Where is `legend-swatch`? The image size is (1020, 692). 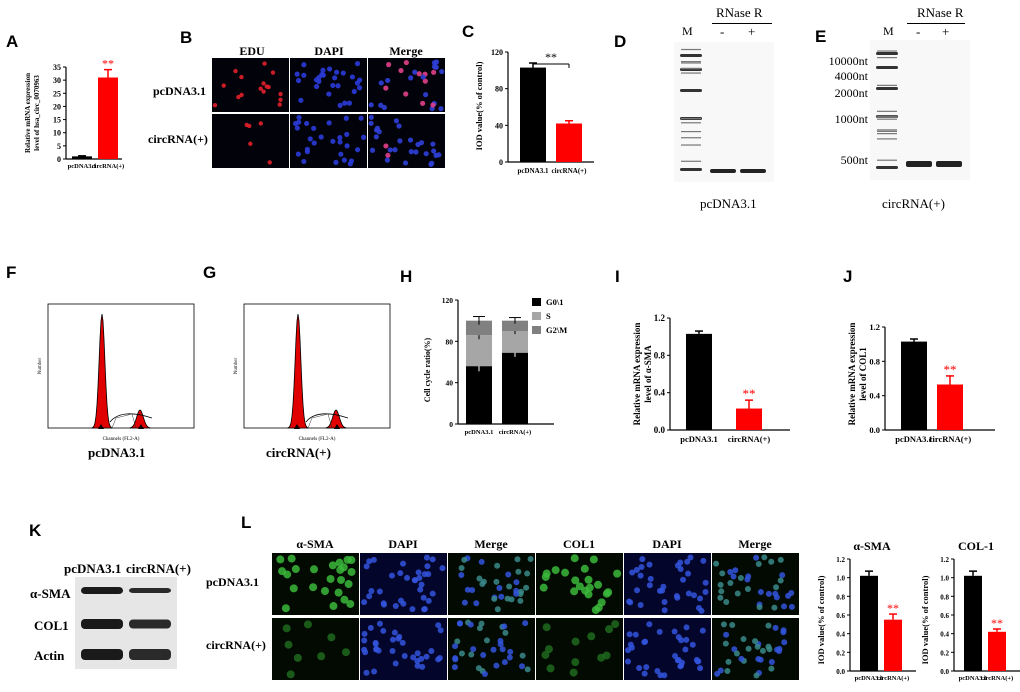
legend-swatch is located at coordinates (536, 302).